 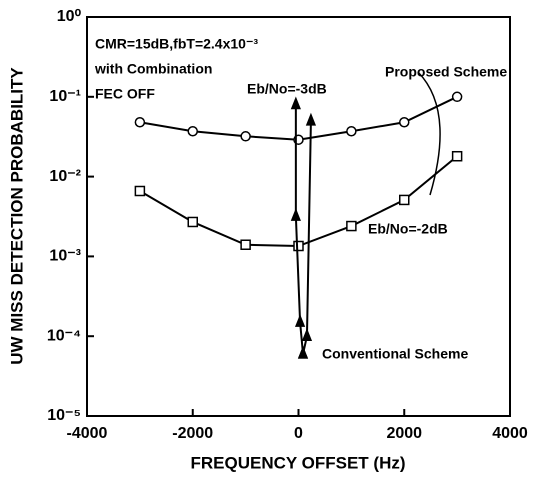 I want to click on annotation: CMR=15dB,fbT=2.4x10⁻³, so click(x=176, y=44).